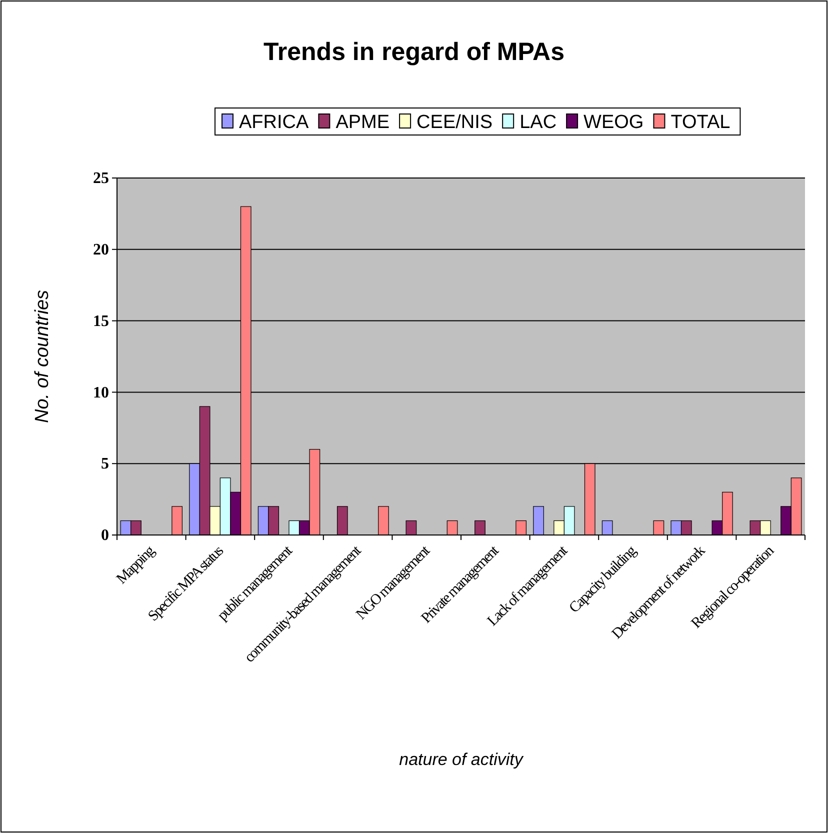  What do you see at coordinates (700, 122) in the screenshot?
I see `legend-label: TOTAL` at bounding box center [700, 122].